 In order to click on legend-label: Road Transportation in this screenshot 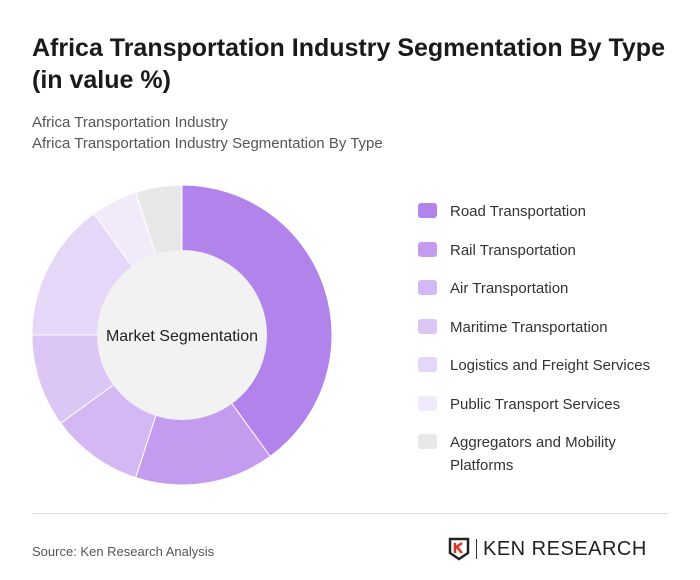, I will do `click(518, 211)`.